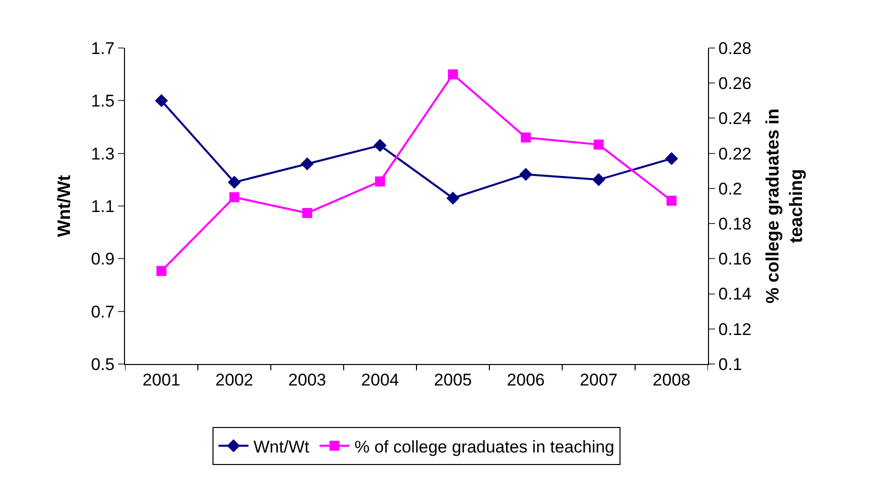  What do you see at coordinates (599, 380) in the screenshot?
I see `x-tick-label: 2007` at bounding box center [599, 380].